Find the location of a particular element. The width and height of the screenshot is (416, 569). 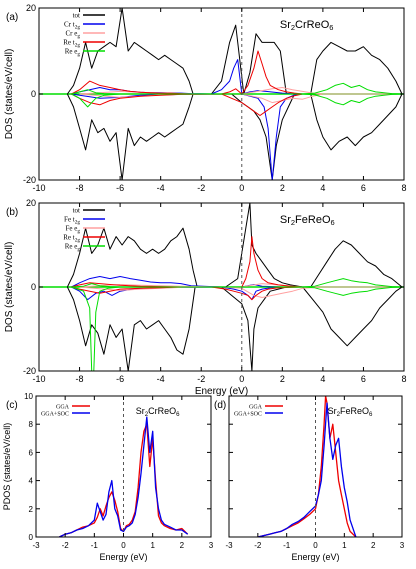

panel-a-legend-label: tot is located at coordinates (76, 16).